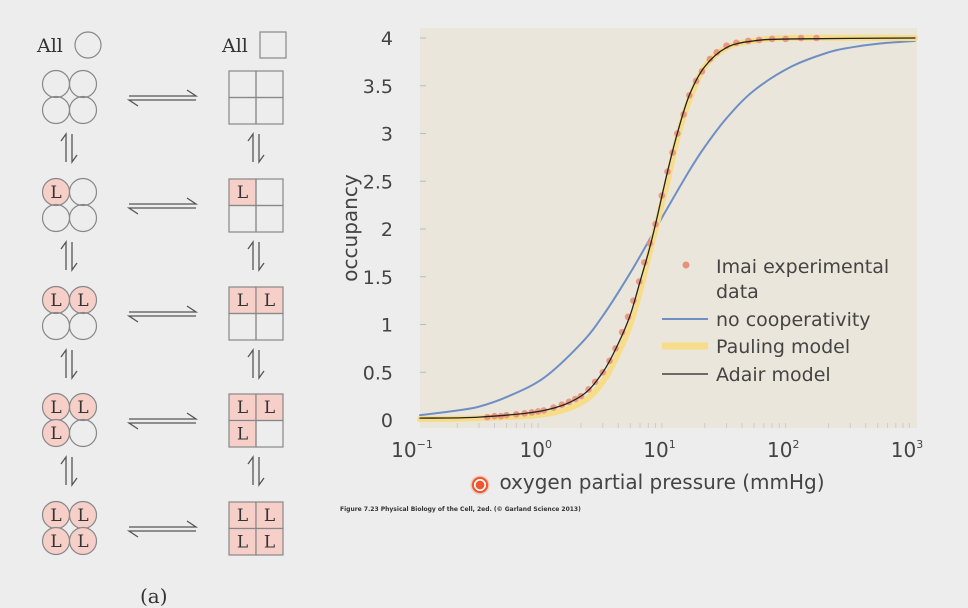 This screenshot has height=608, width=968. Describe the element at coordinates (783, 450) in the screenshot. I see `x-tick-label: 10²` at that location.